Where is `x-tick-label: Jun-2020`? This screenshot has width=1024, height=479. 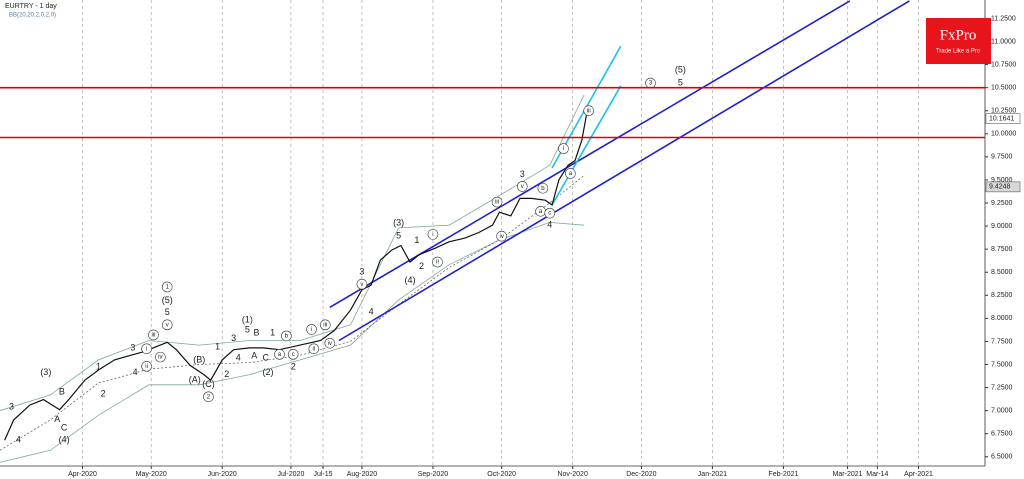 x-tick-label: Jun-2020 is located at coordinates (222, 474).